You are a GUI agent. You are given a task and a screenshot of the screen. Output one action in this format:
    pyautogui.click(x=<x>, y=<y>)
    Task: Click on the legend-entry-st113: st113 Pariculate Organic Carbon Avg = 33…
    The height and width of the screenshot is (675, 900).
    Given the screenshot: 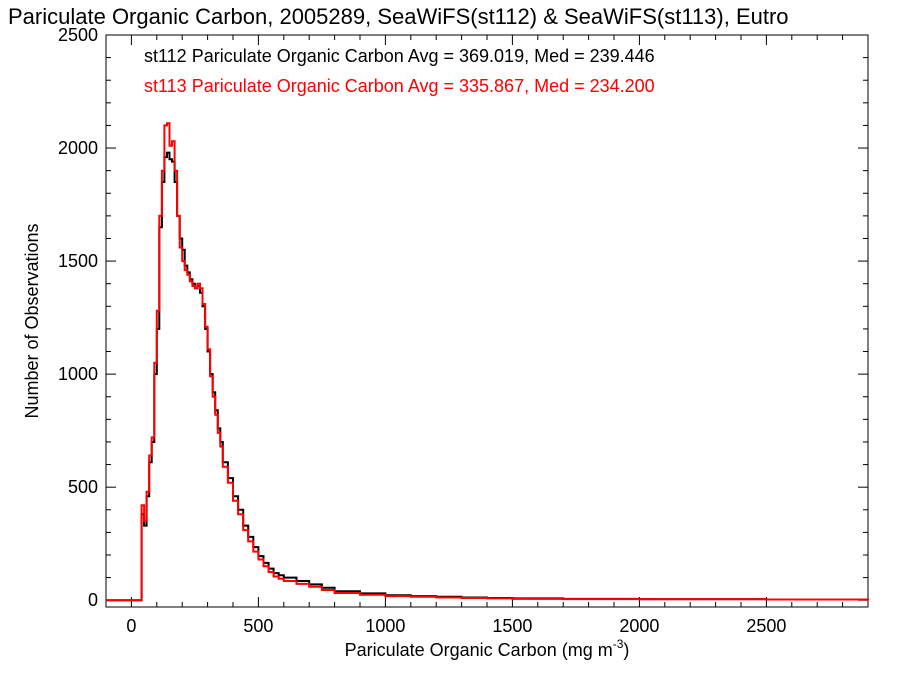 What is the action you would take?
    pyautogui.click(x=399, y=86)
    